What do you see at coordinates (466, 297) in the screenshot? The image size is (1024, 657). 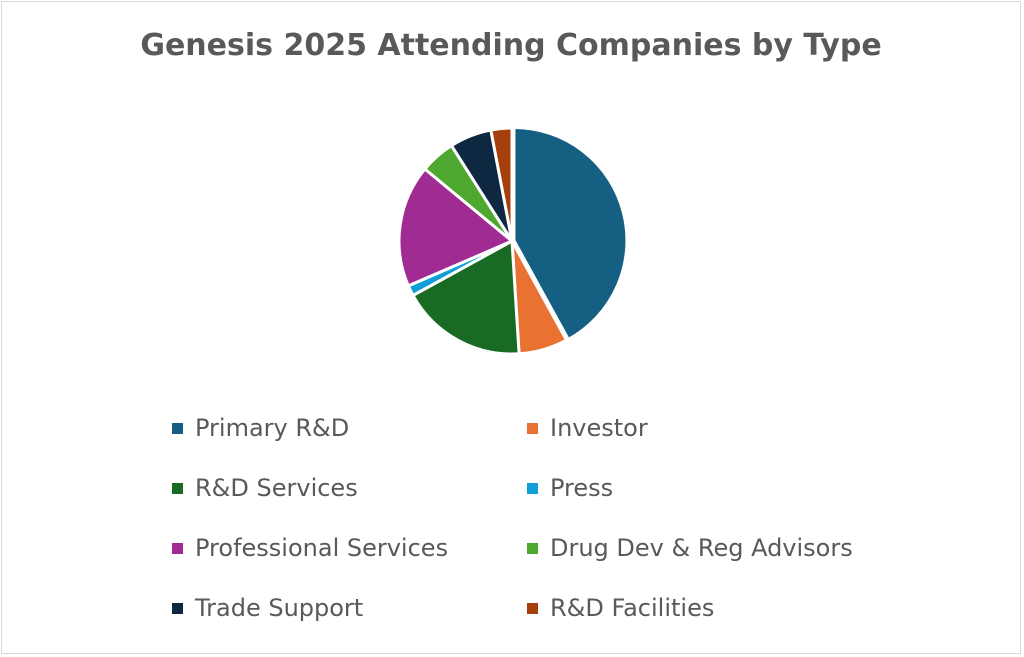 I see `pie-slice-r-d-services` at bounding box center [466, 297].